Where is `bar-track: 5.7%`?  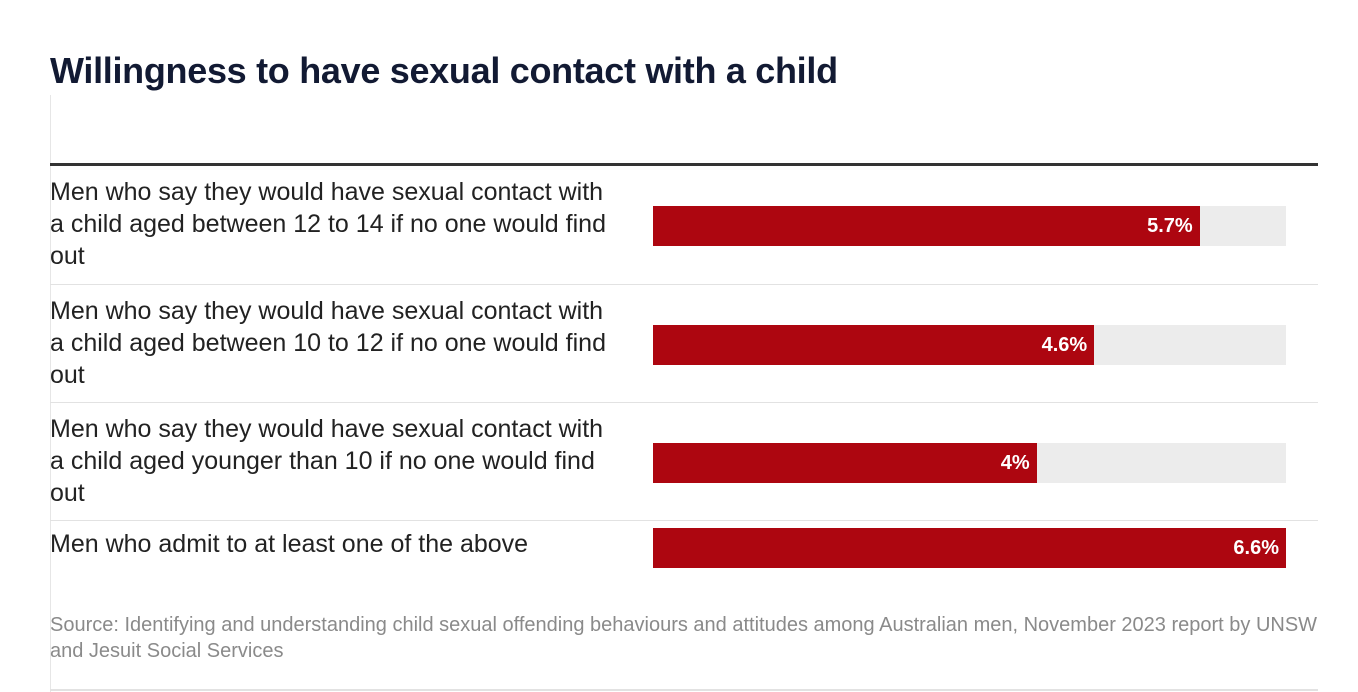 bar-track: 5.7% is located at coordinates (969, 226).